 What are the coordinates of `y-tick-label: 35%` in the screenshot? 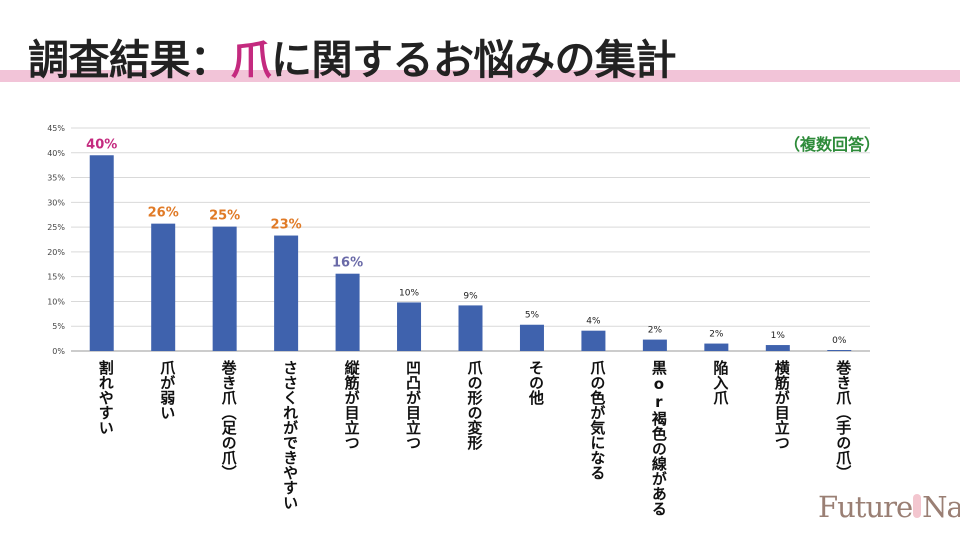 It's located at (56, 178).